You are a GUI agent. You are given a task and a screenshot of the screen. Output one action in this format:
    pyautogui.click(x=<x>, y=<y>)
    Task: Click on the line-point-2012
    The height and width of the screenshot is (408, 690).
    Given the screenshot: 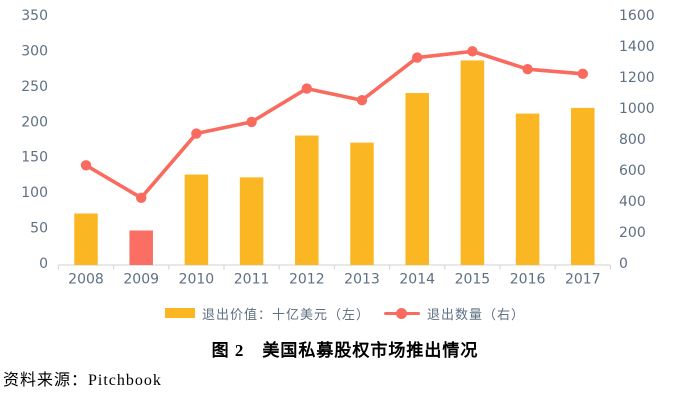 What is the action you would take?
    pyautogui.click(x=306, y=88)
    